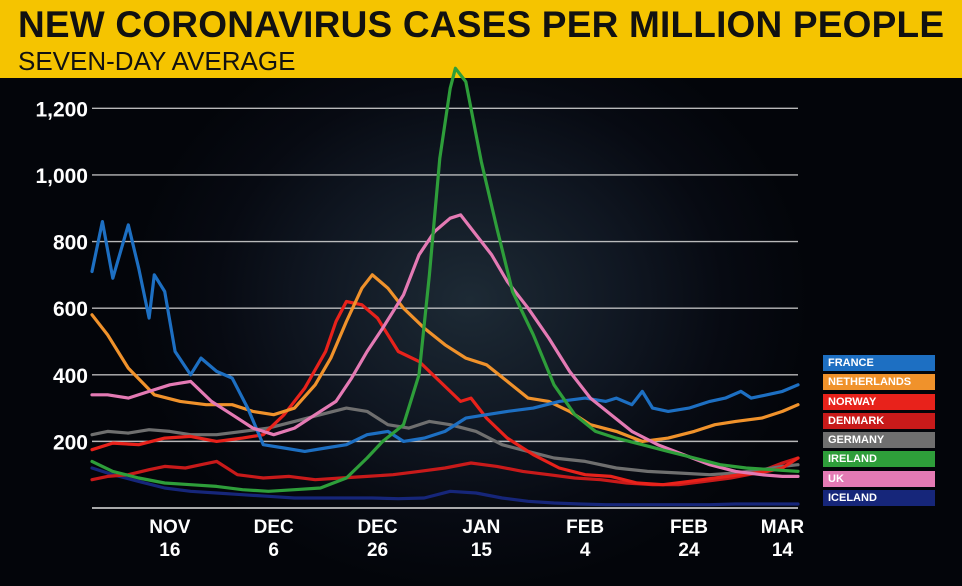  I want to click on y-tick-label: 1,000, so click(61, 176).